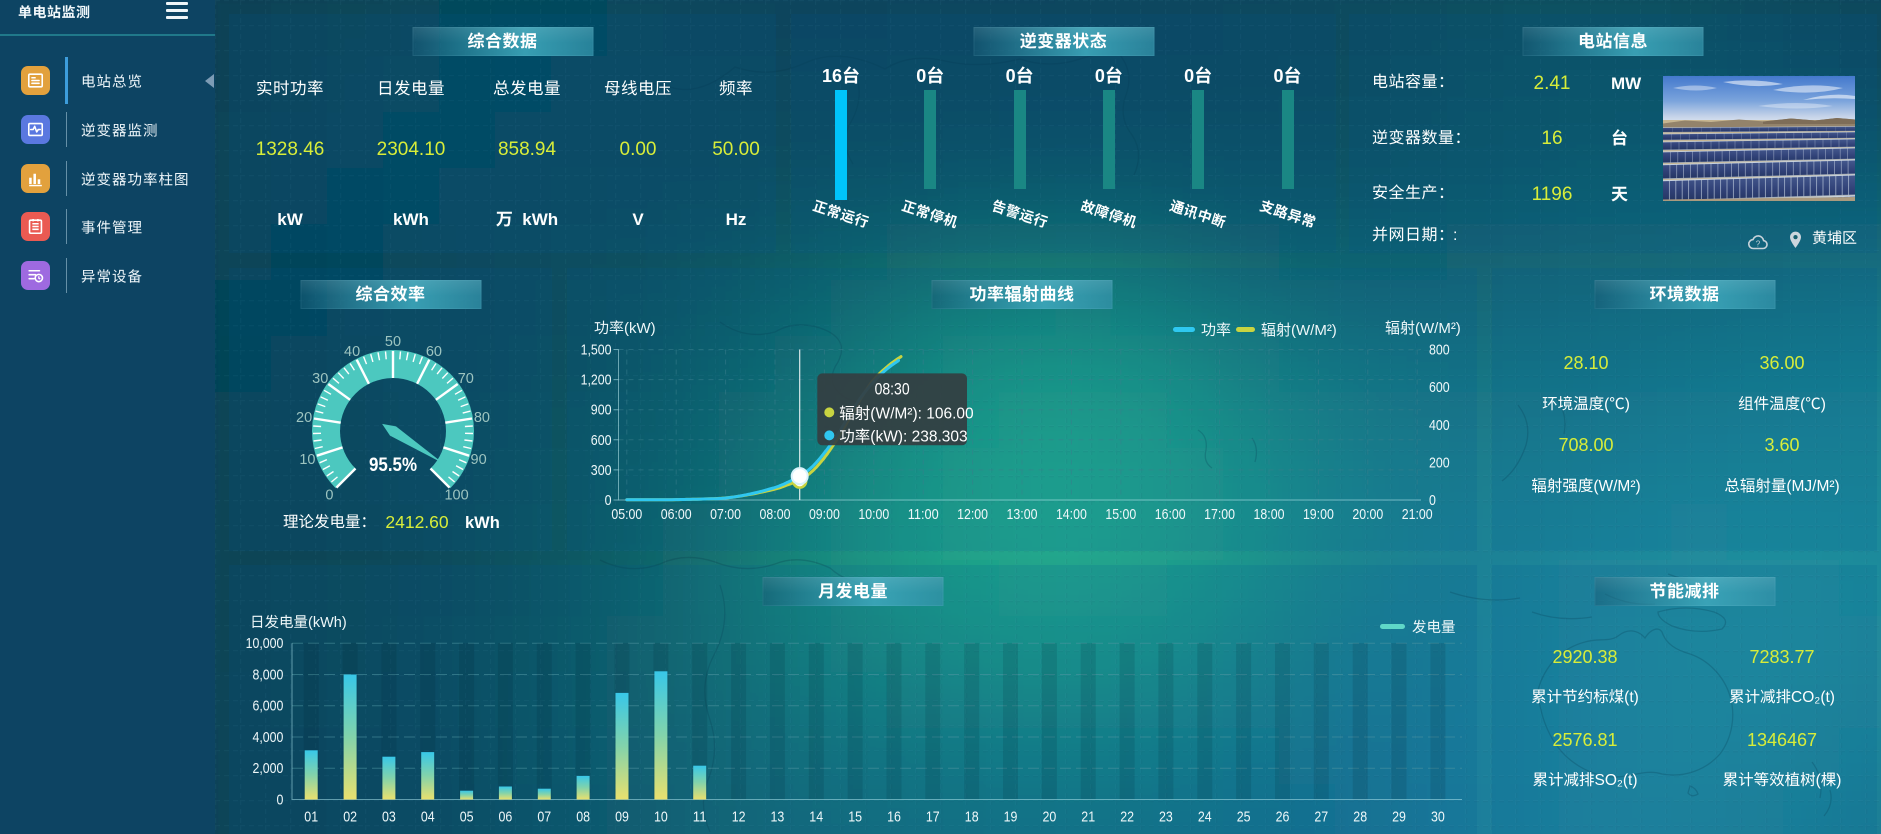 Image resolution: width=1881 pixels, height=834 pixels. Describe the element at coordinates (972, 514) in the screenshot. I see `svg-text: 12:00` at that location.